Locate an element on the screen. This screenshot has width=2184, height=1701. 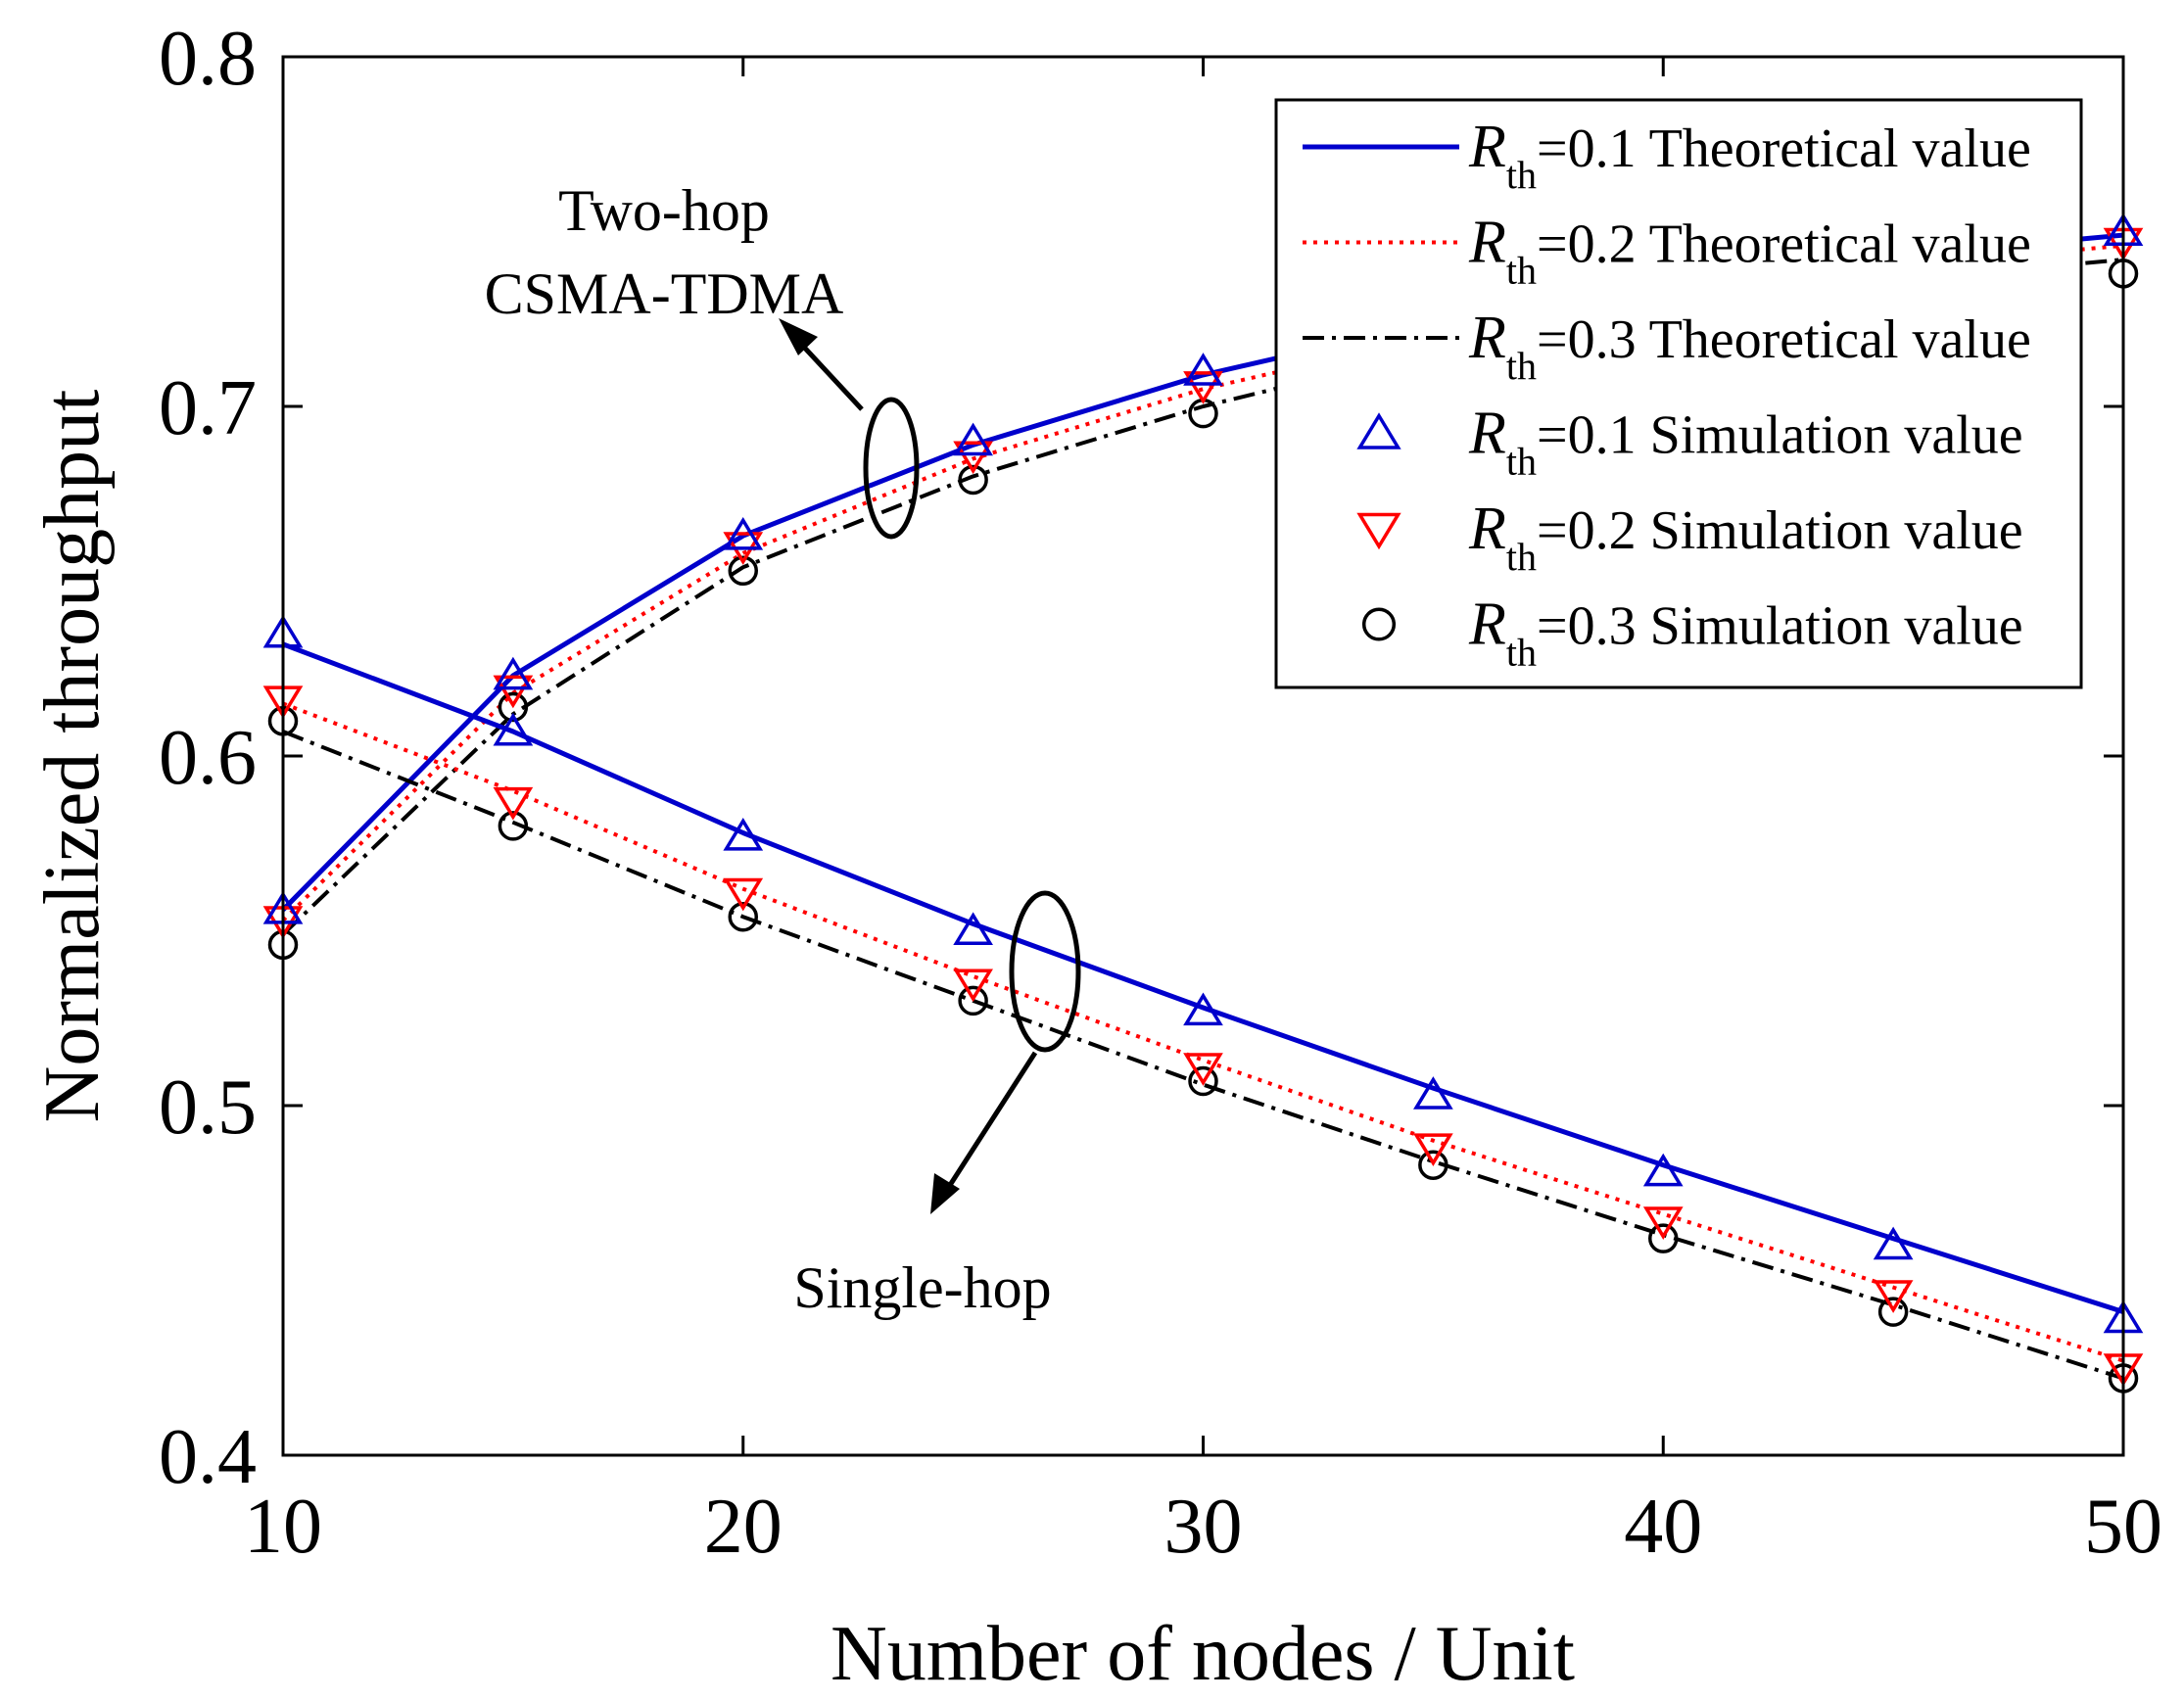
x-axis-label: Number of nodes / Unit is located at coordinates (1203, 1654).